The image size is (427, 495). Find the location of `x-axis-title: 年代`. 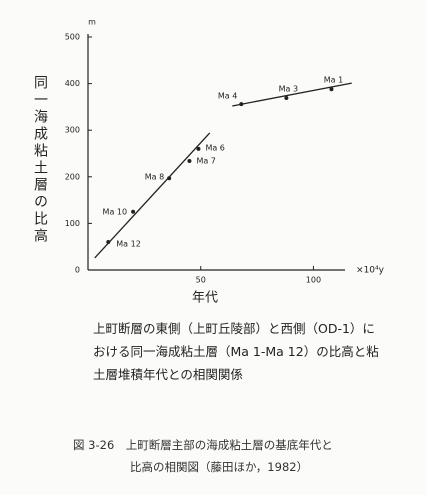

x-axis-title: 年代 is located at coordinates (205, 298).